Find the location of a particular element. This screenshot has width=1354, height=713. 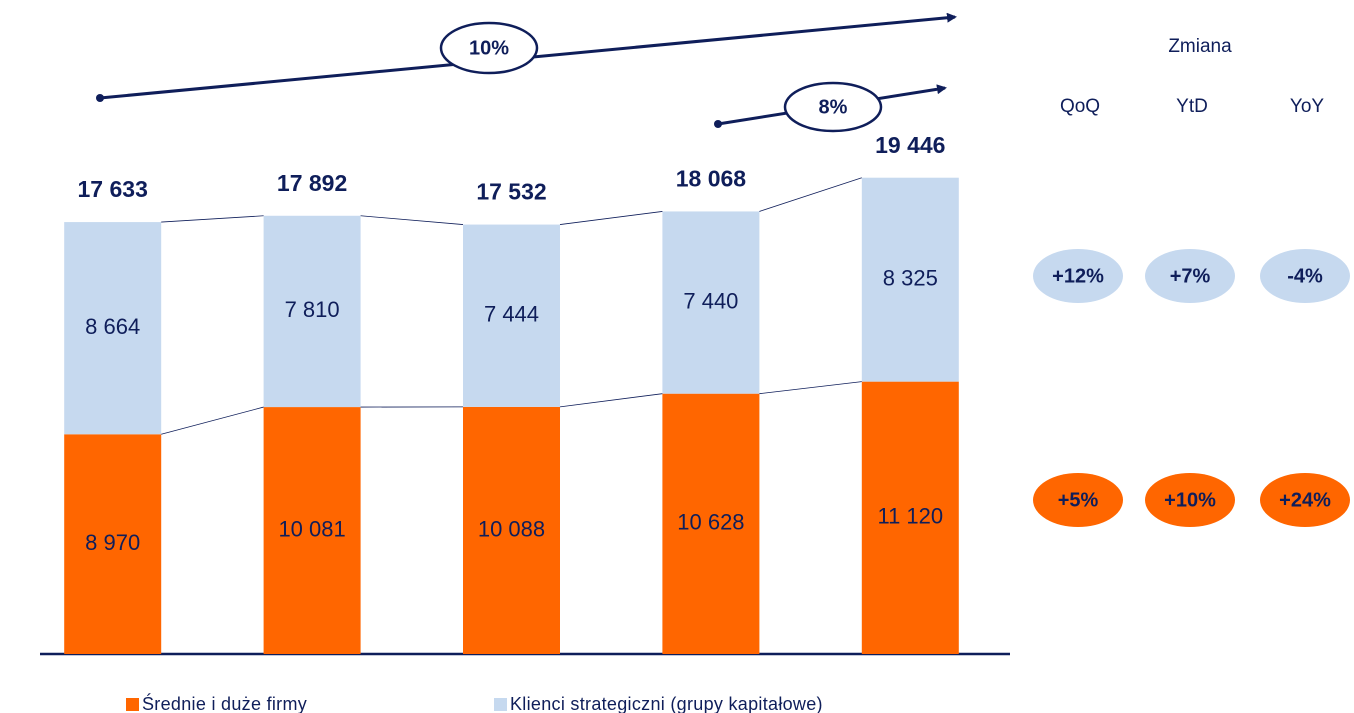

value-label: 7 440 is located at coordinates (710, 300).